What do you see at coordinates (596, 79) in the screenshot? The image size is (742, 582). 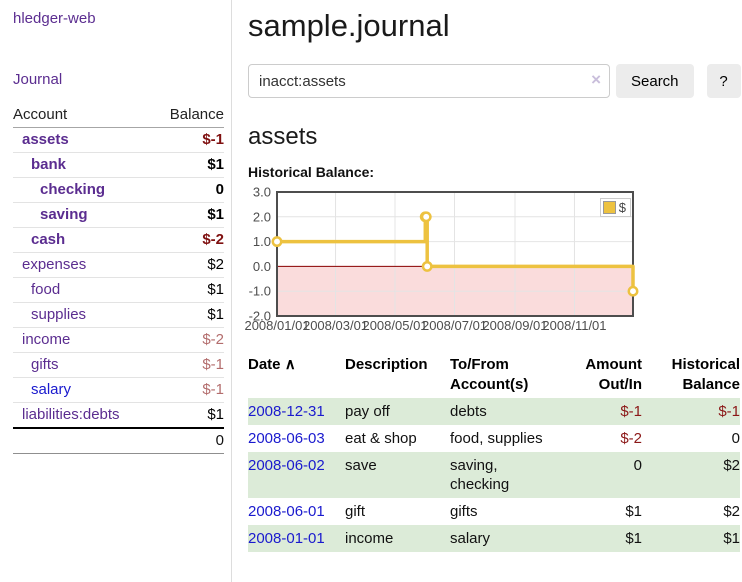 I see `clear-search-icon: ×` at bounding box center [596, 79].